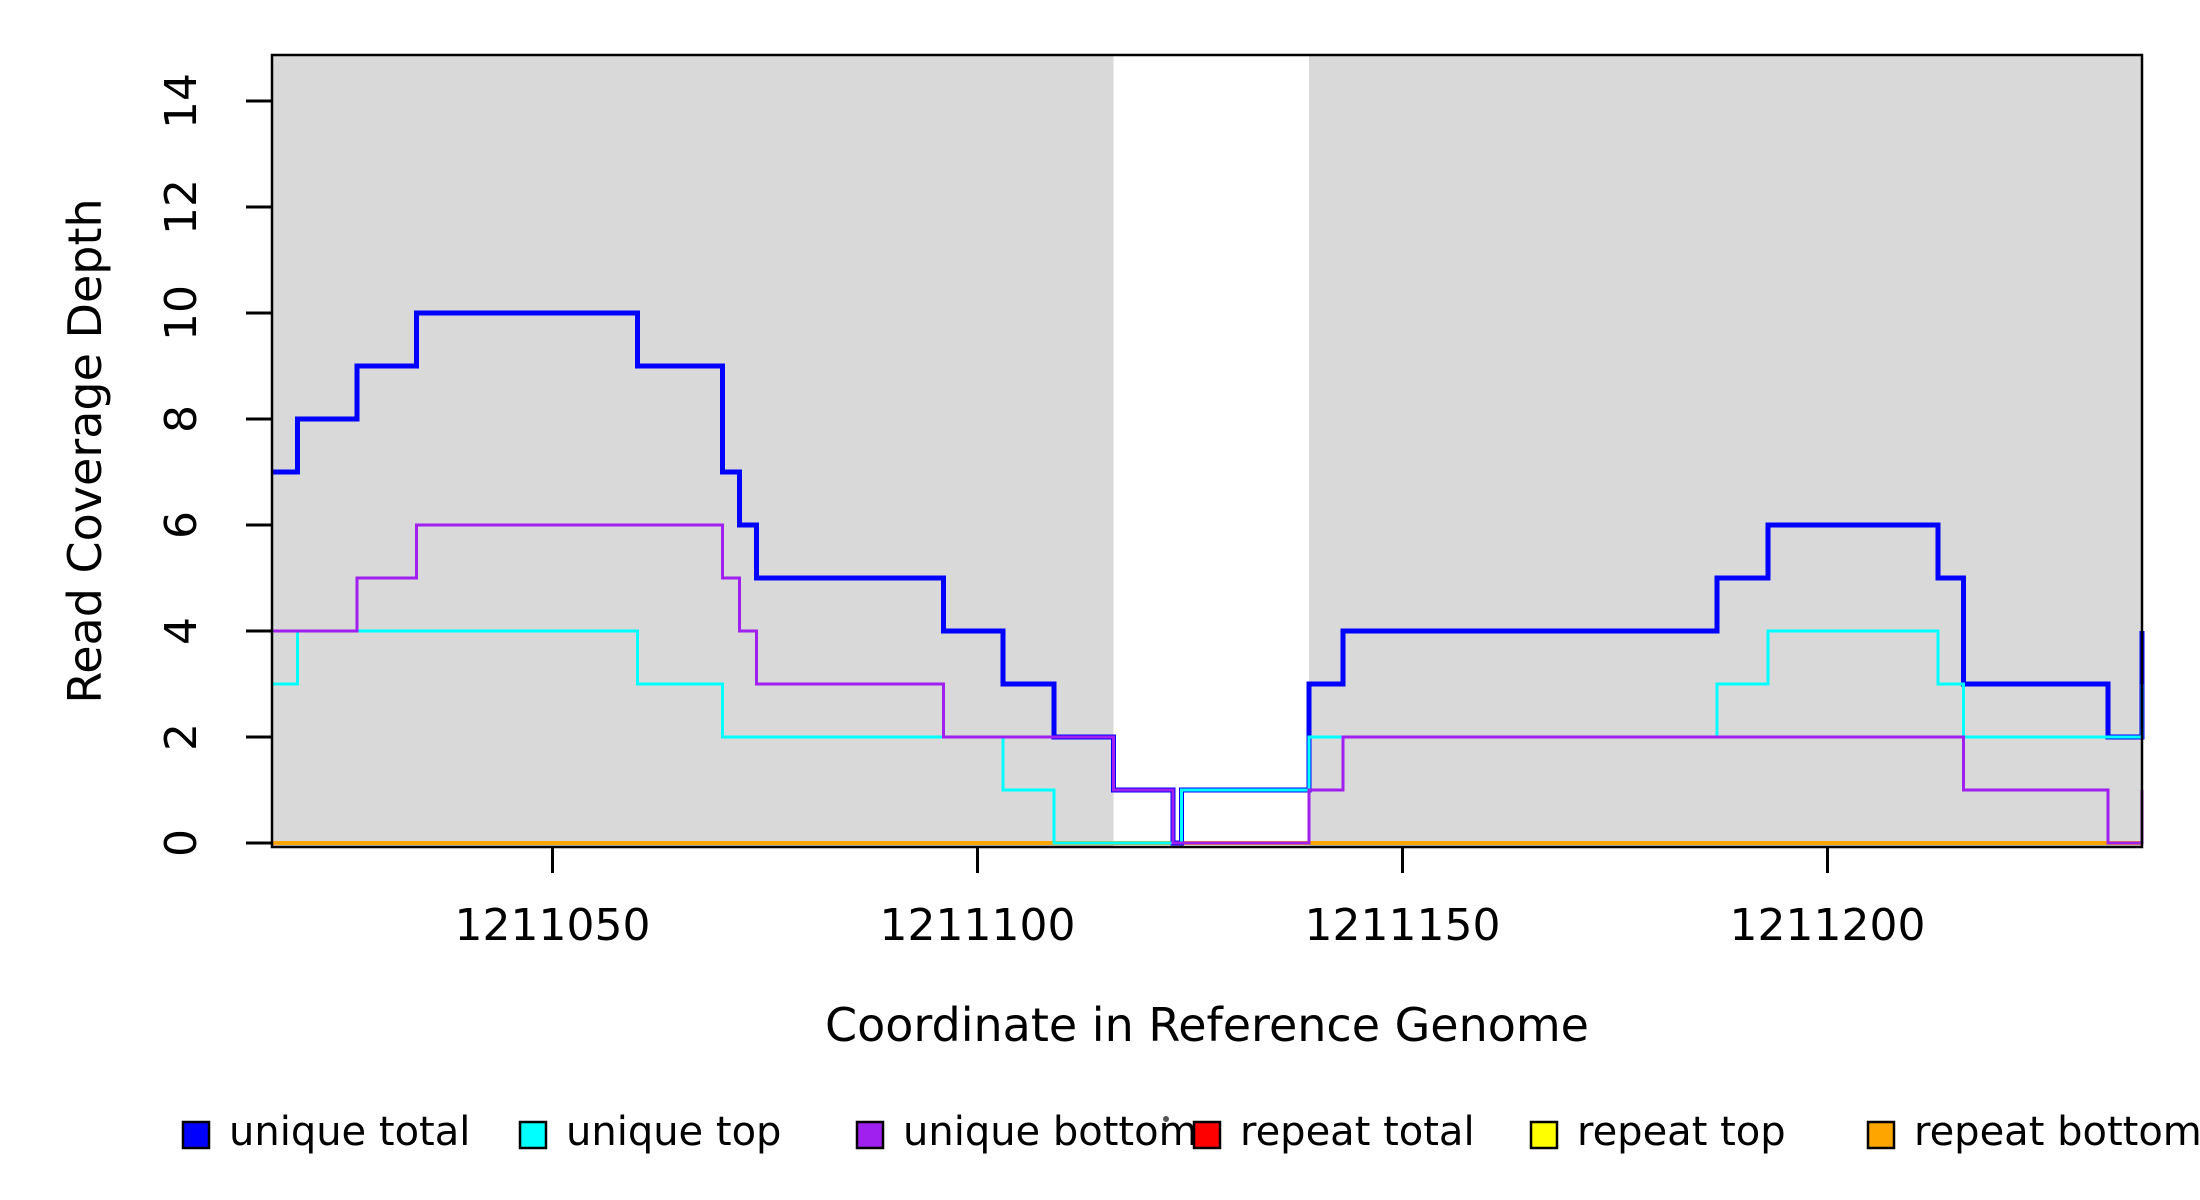 The image size is (2200, 1200). What do you see at coordinates (181, 525) in the screenshot?
I see `y-tick-label: 6` at bounding box center [181, 525].